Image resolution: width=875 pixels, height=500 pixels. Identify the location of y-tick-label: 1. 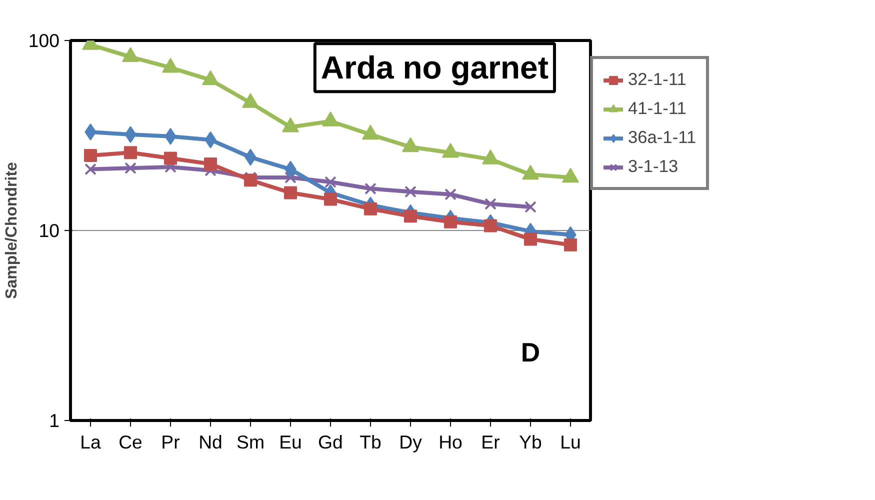
(54, 420).